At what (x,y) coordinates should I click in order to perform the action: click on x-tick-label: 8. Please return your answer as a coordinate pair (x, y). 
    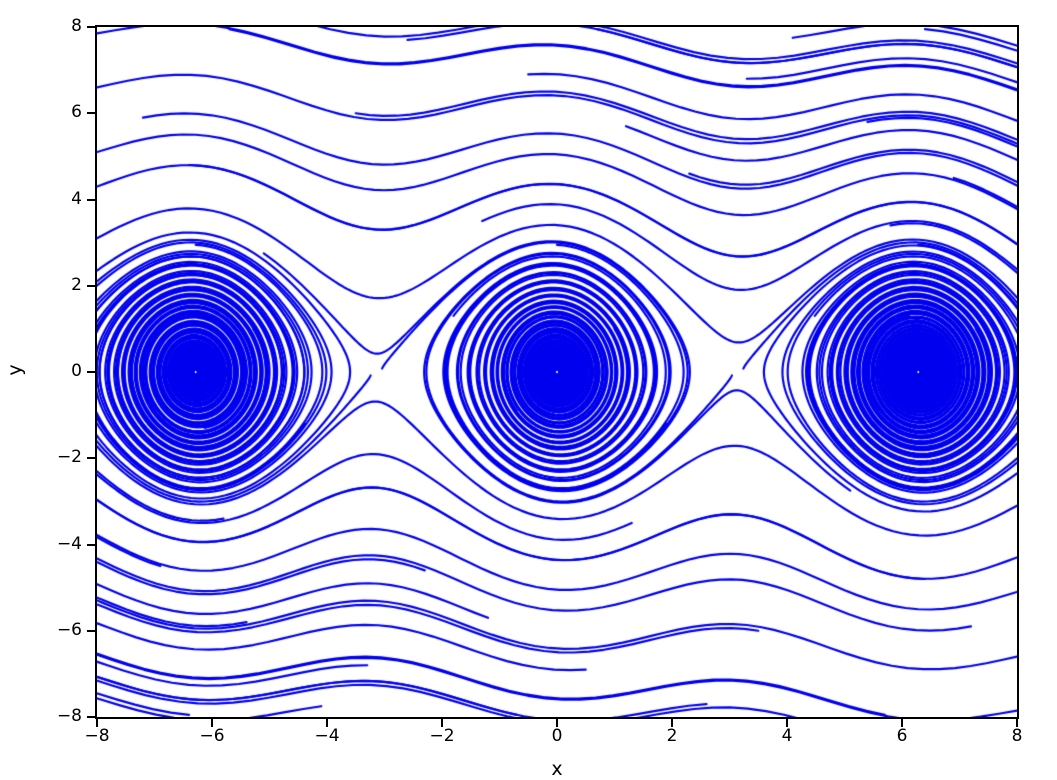
    Looking at the image, I should click on (1017, 736).